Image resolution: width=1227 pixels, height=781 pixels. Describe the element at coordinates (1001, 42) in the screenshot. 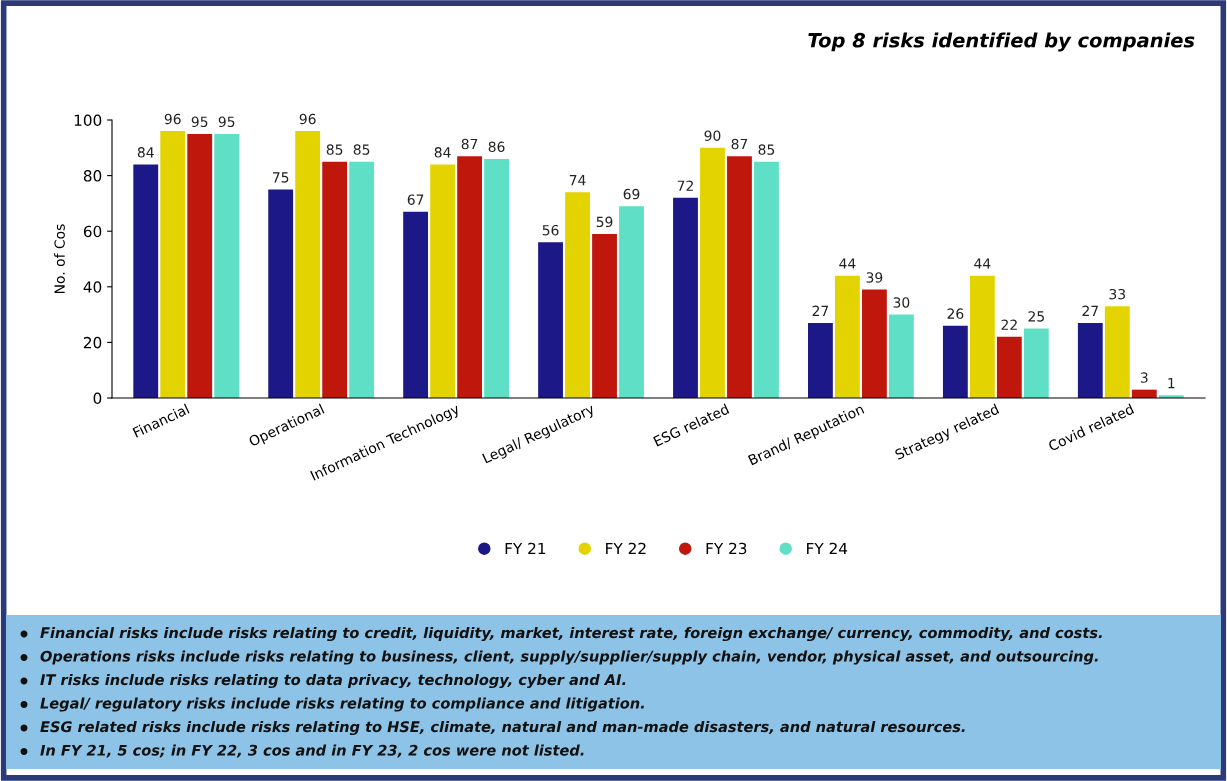

I see `chart-title: Top 8 risks identified by companies` at that location.